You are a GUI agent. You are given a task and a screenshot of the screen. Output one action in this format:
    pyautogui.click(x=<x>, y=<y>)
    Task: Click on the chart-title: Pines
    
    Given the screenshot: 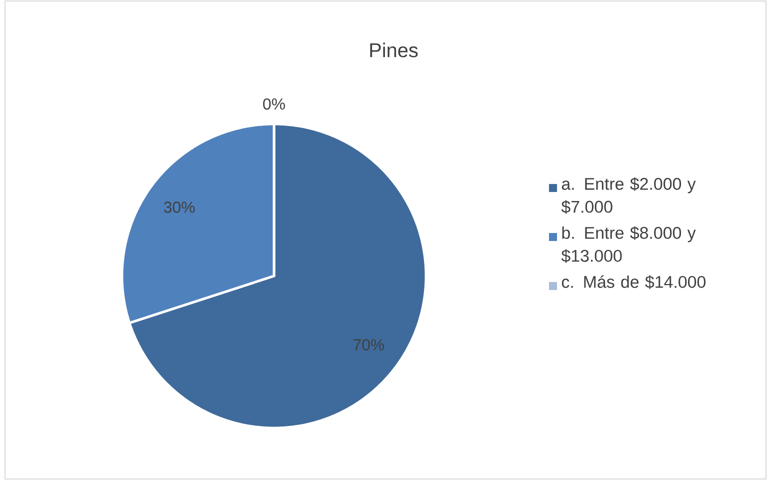 What is the action you would take?
    pyautogui.click(x=394, y=50)
    